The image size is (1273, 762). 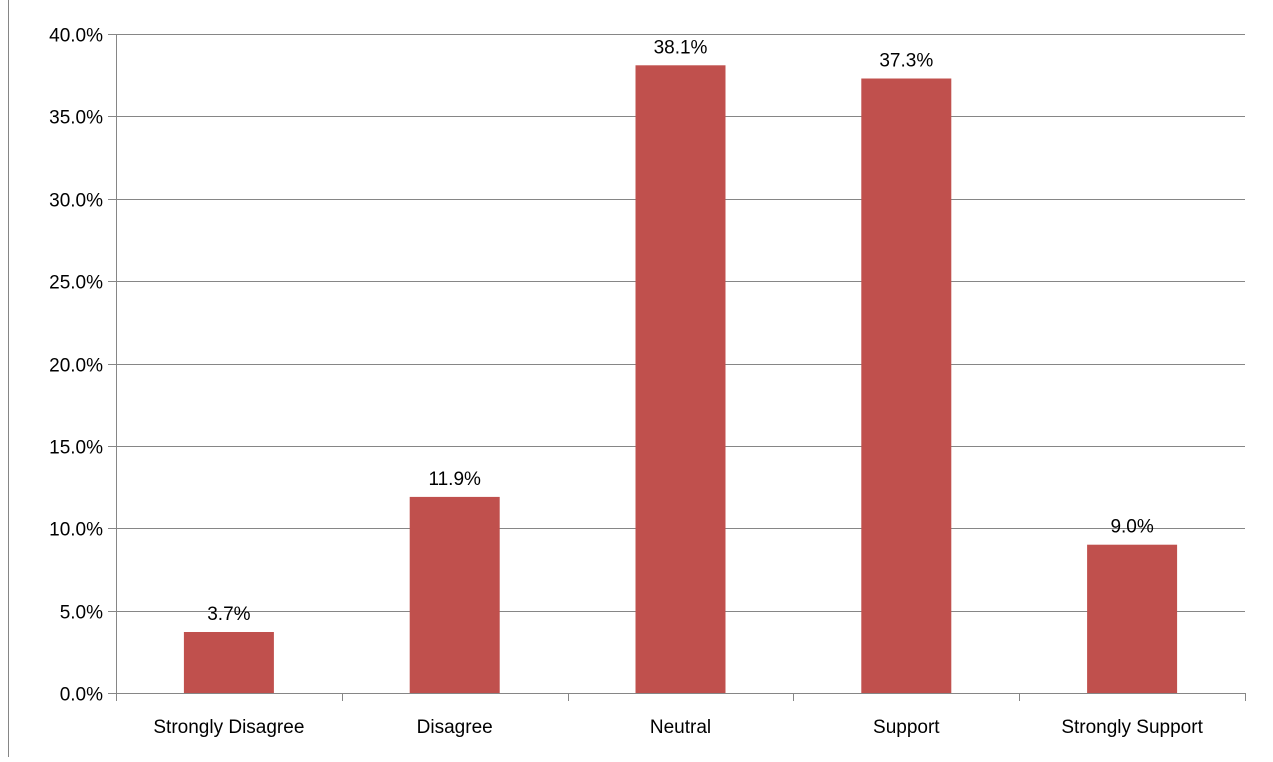 I want to click on x-category-label: Disagree, so click(x=455, y=727).